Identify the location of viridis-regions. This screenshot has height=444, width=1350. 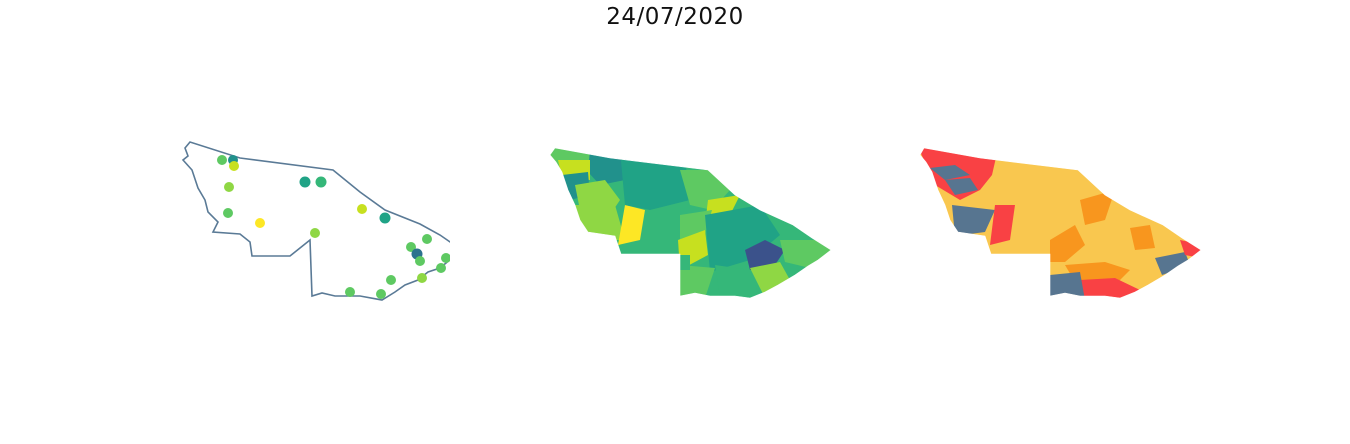
(690, 223).